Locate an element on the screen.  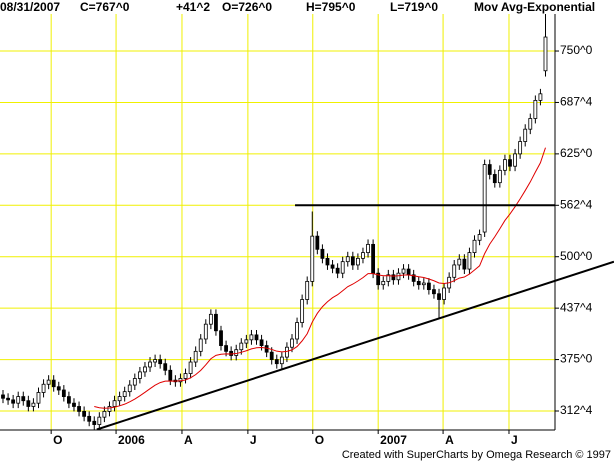
header-low: L=719^0 is located at coordinates (414, 7).